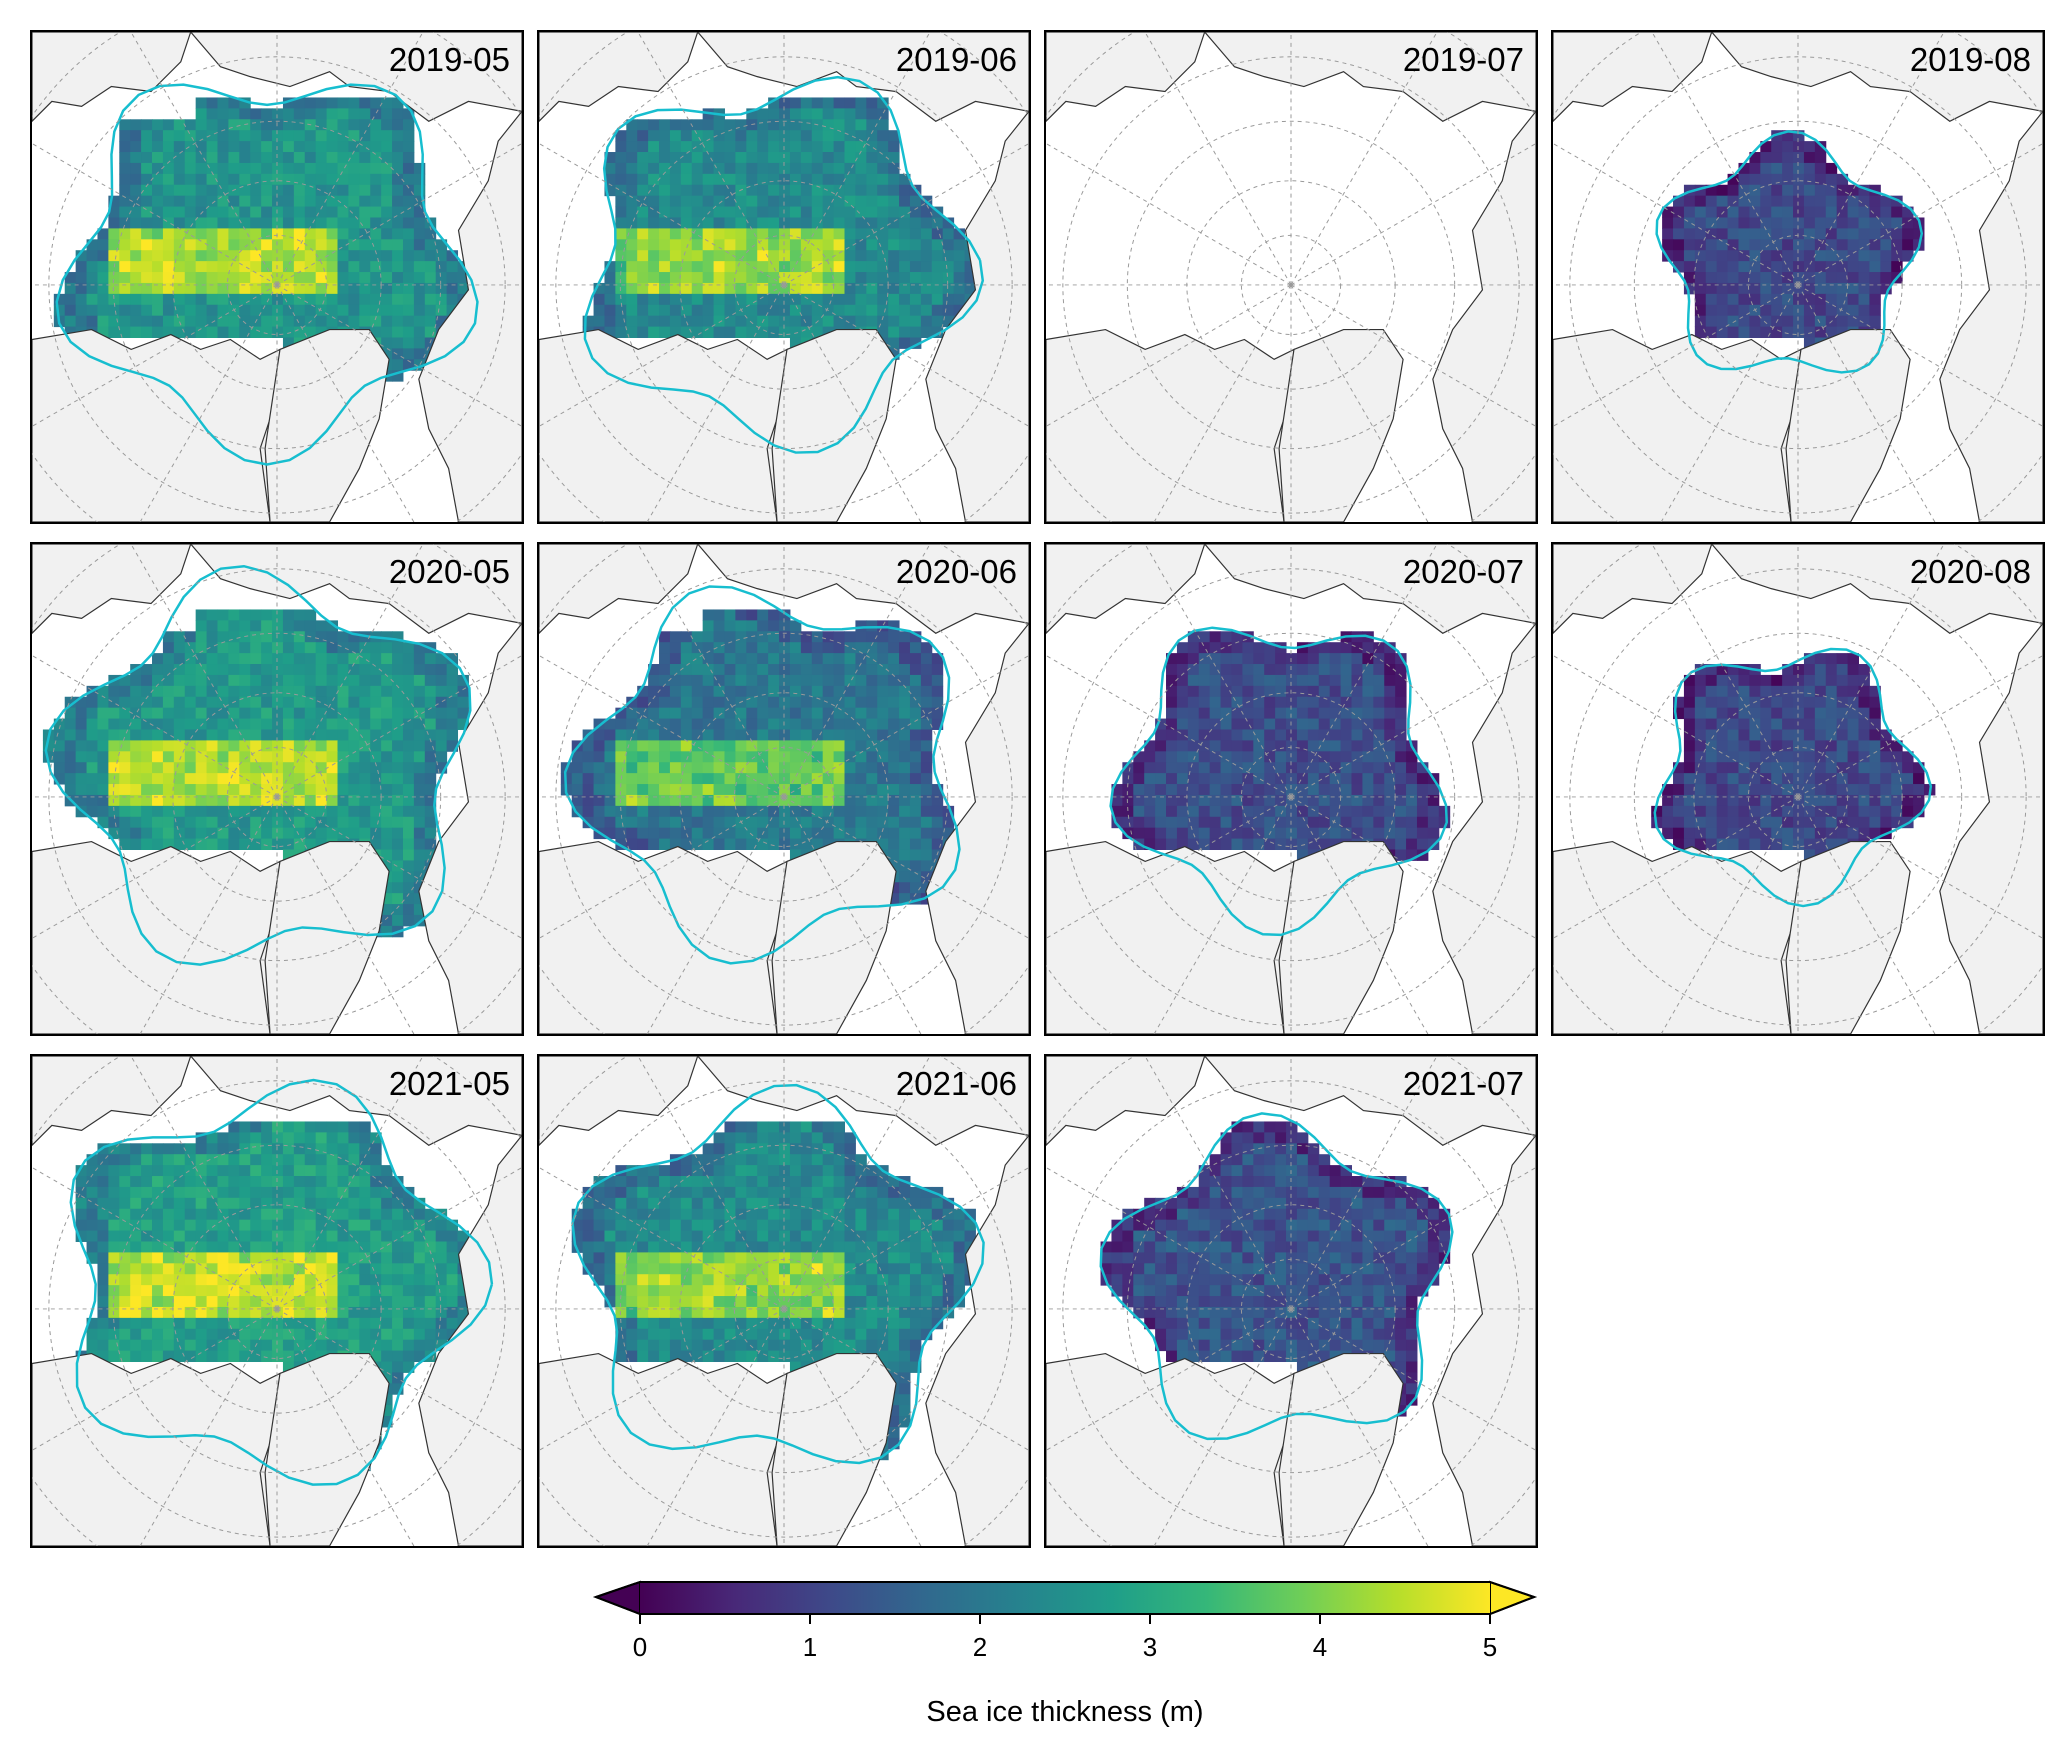 This screenshot has width=2068, height=1760. Describe the element at coordinates (1150, 1647) in the screenshot. I see `colorbar-tick-label: 3` at that location.